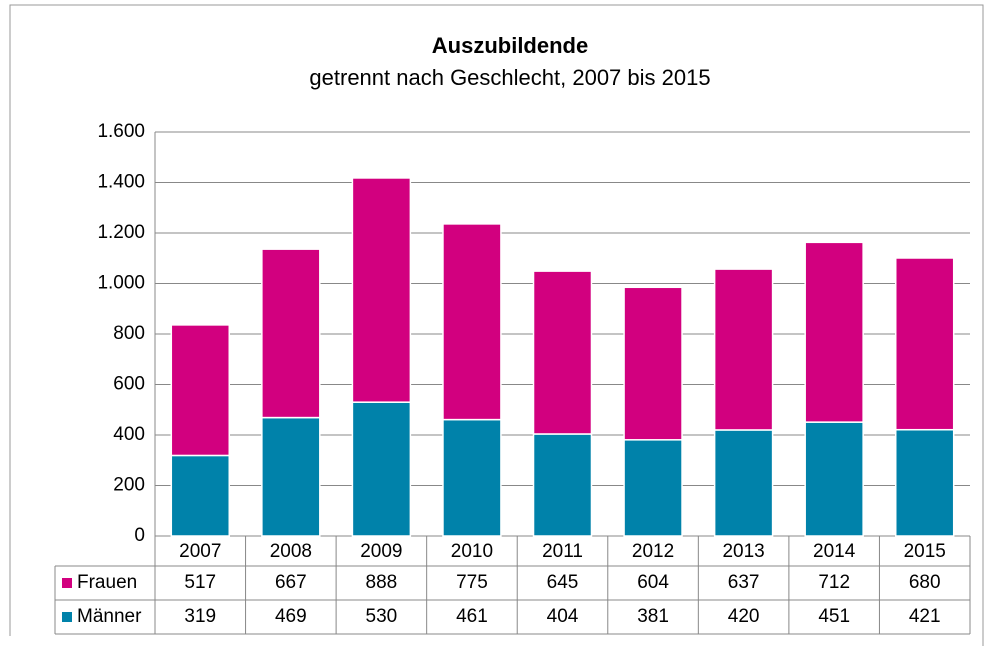 The image size is (989, 646). Describe the element at coordinates (381, 551) in the screenshot. I see `x-tick-label: 2009` at that location.